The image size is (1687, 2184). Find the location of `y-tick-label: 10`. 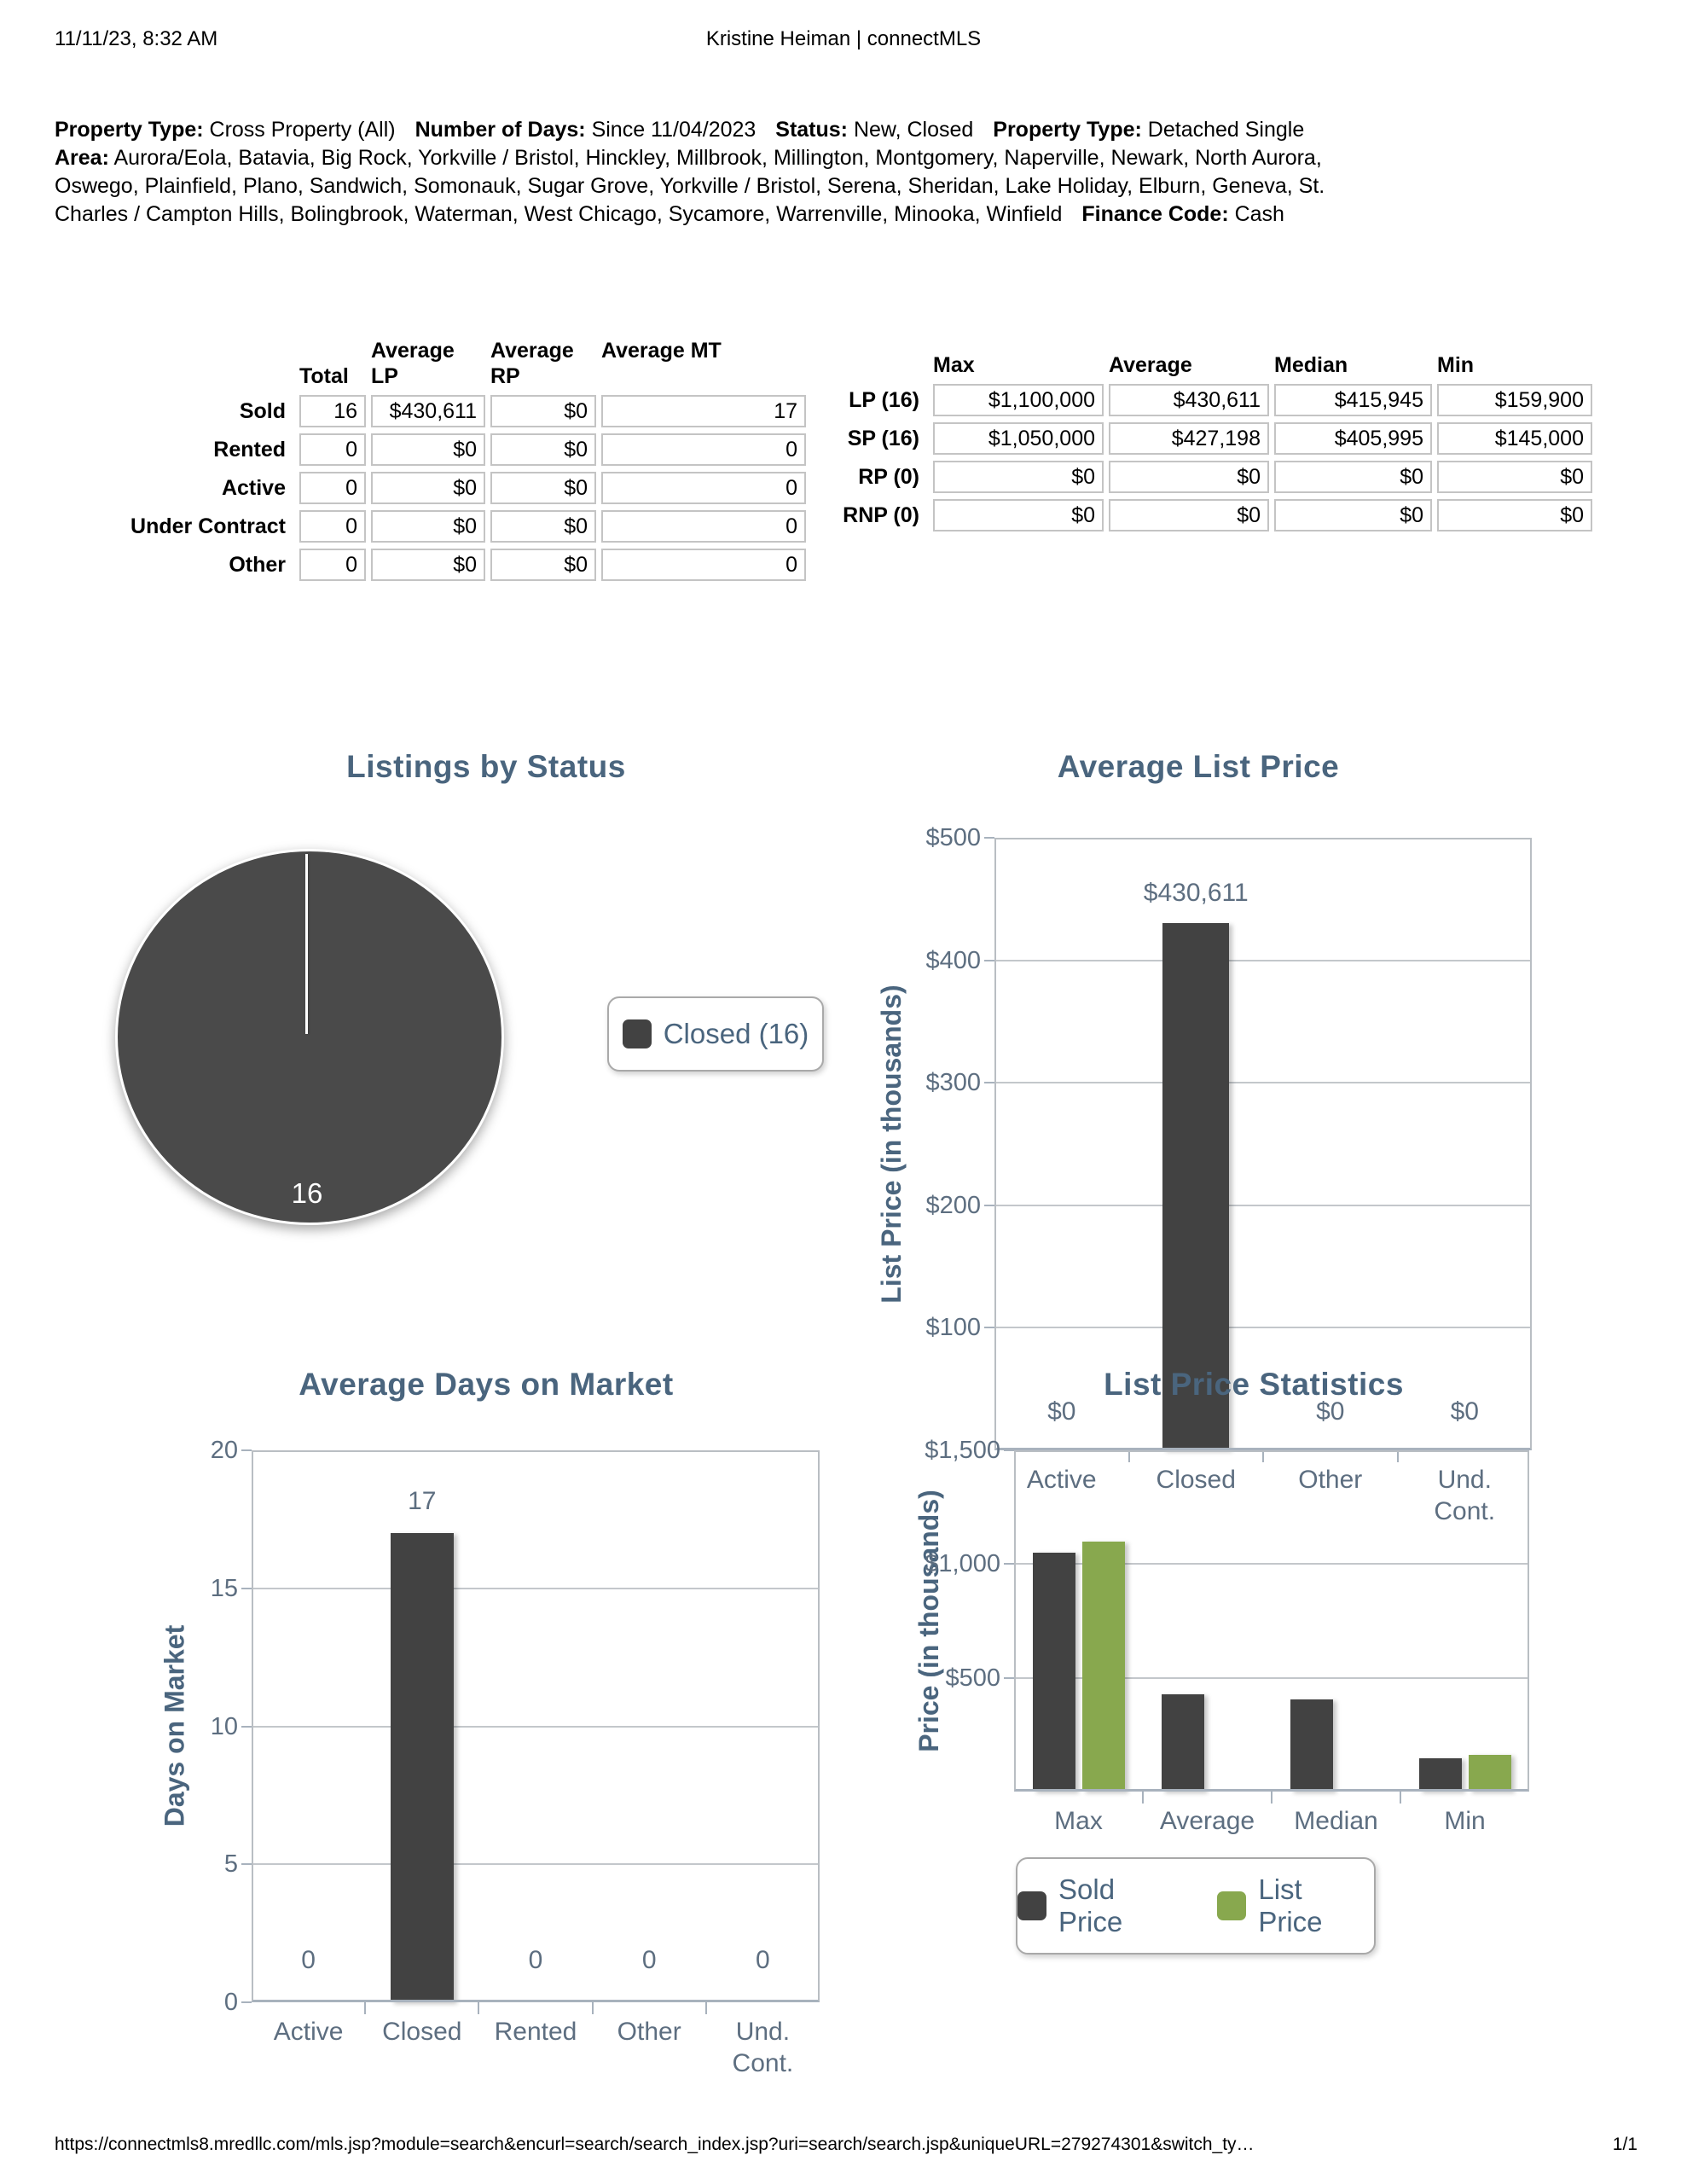

y-tick-label: 10 is located at coordinates (224, 1726).